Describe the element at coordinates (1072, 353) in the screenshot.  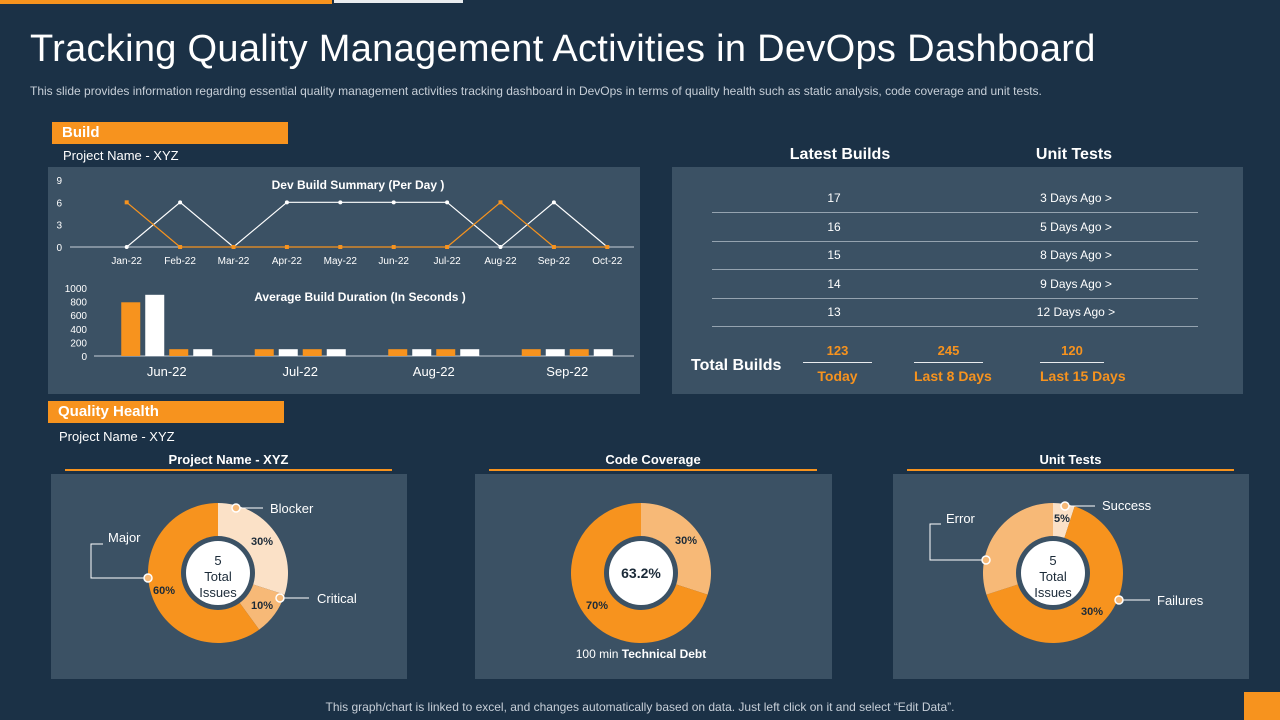
I see `stat-last-15-days-value: 120` at that location.